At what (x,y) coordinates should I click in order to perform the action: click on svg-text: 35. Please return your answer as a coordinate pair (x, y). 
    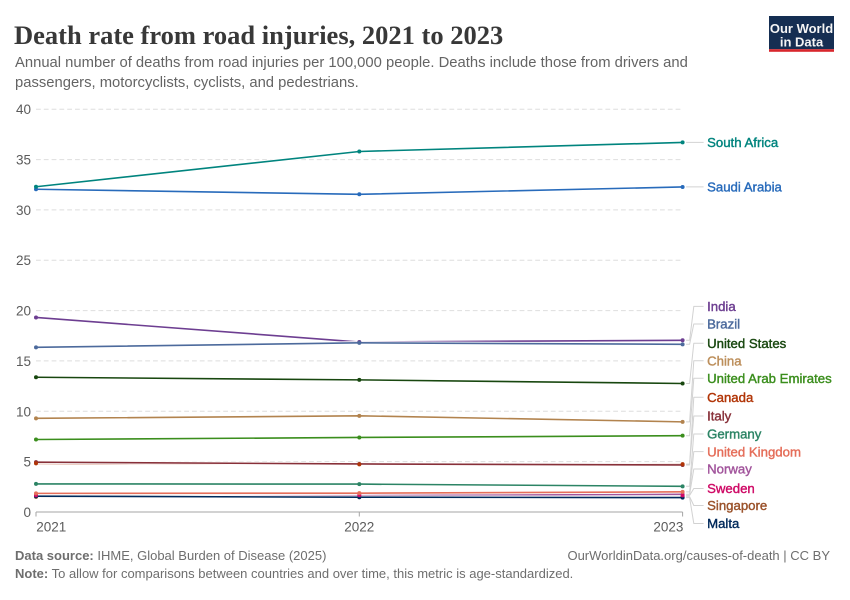
    Looking at the image, I should click on (23, 160).